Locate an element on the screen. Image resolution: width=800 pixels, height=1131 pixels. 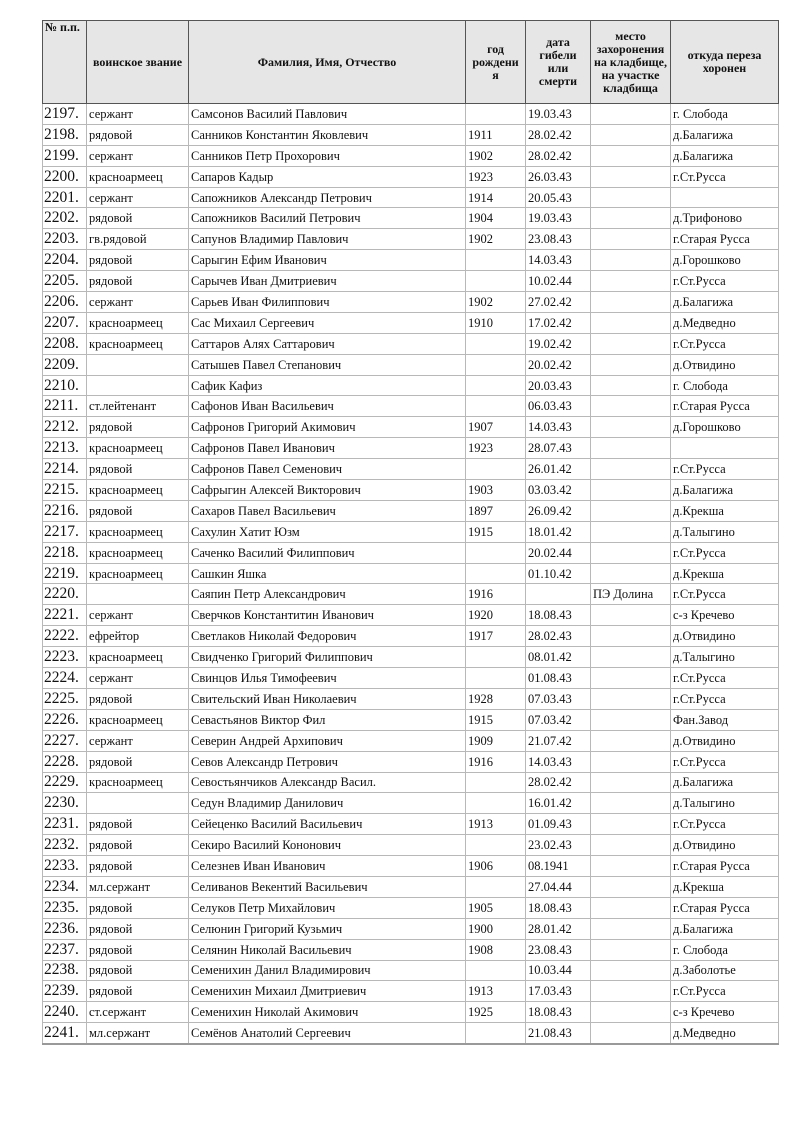
cell-number: 2213. is located at coordinates (64, 448).